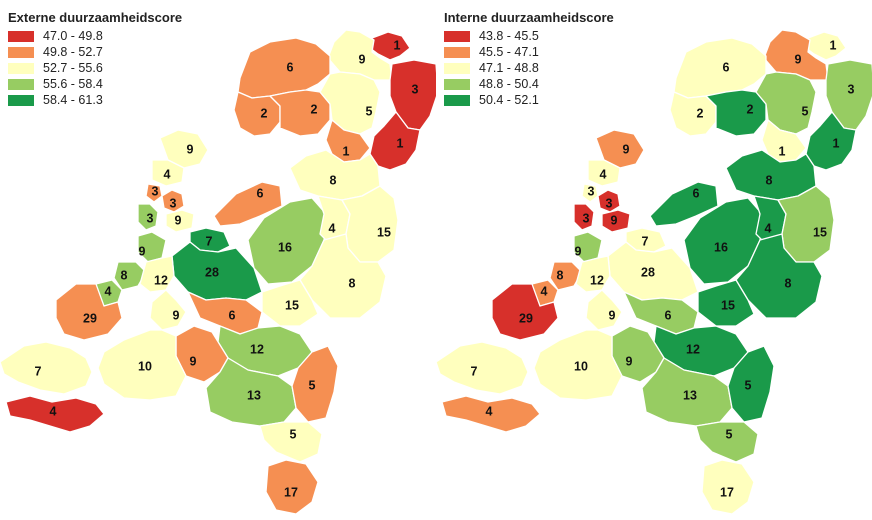  I want to click on legend-entry: 49.8 - 52.7, so click(95, 52).